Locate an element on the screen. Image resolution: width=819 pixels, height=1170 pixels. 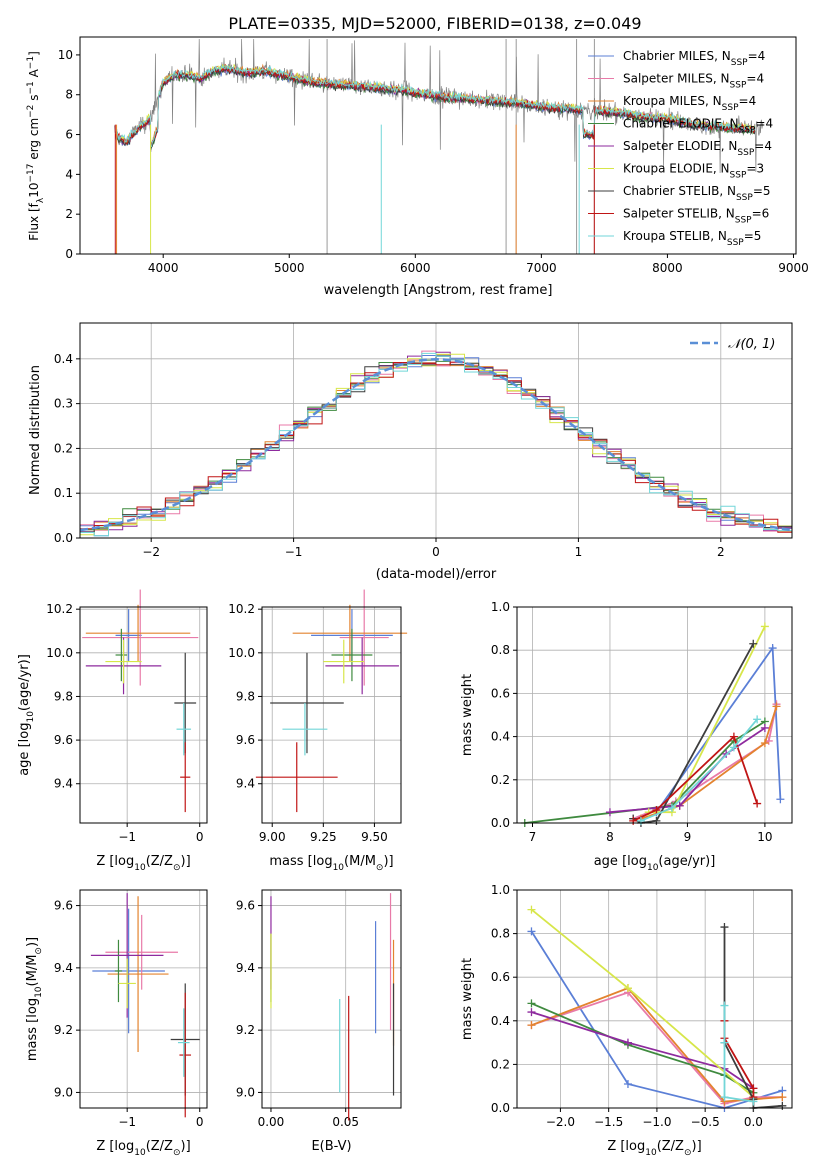
legend-entry: Kroupa ELODIE, NSSP=3 is located at coordinates (693, 171).